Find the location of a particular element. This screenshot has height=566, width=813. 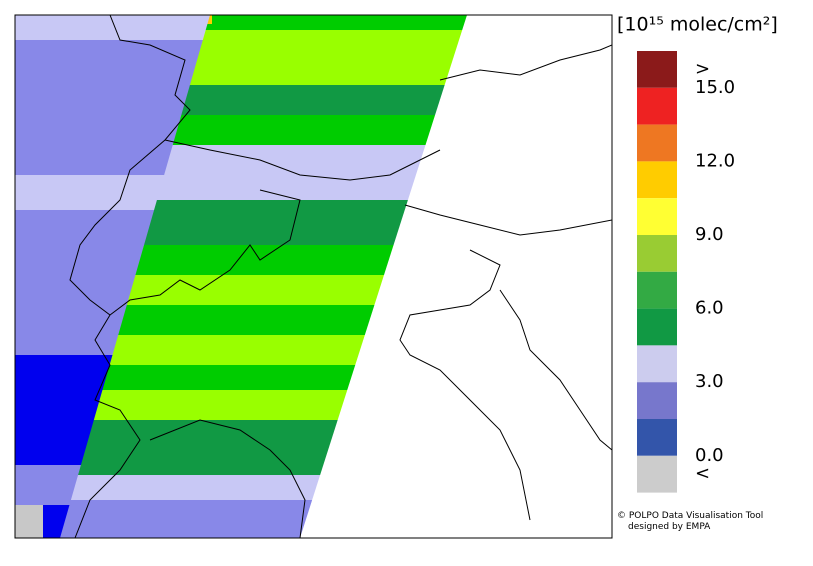

credit-line: designed by EMPA is located at coordinates (669, 527).